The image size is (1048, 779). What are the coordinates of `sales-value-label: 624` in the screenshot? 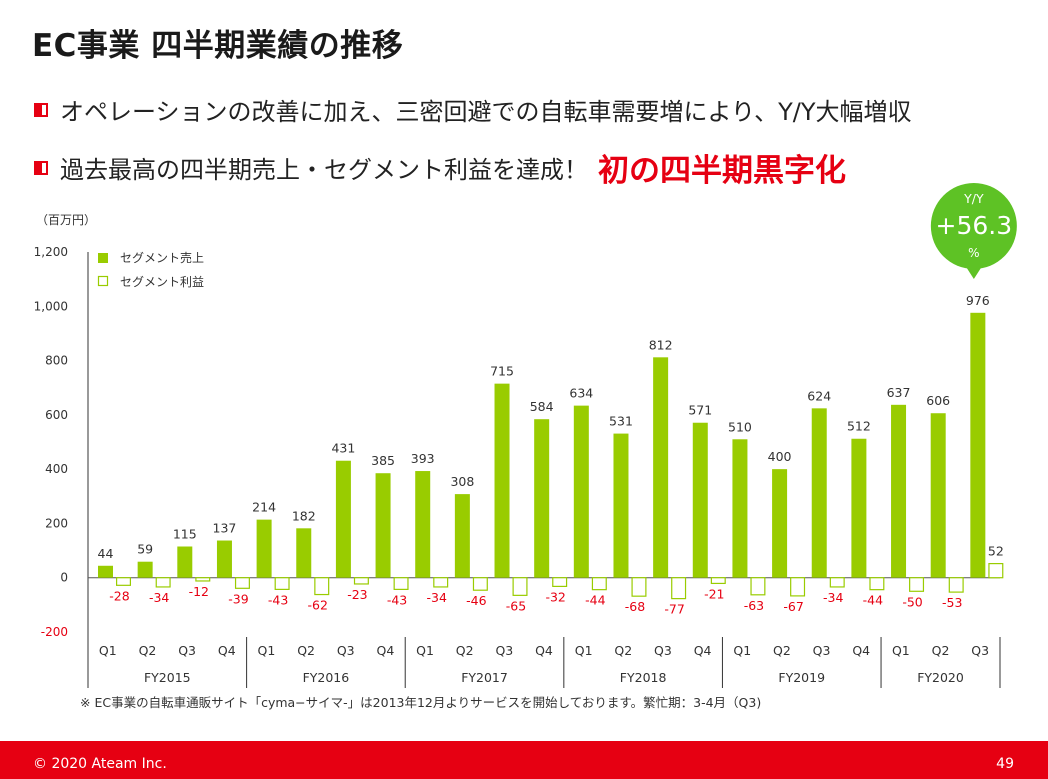 It's located at (819, 395).